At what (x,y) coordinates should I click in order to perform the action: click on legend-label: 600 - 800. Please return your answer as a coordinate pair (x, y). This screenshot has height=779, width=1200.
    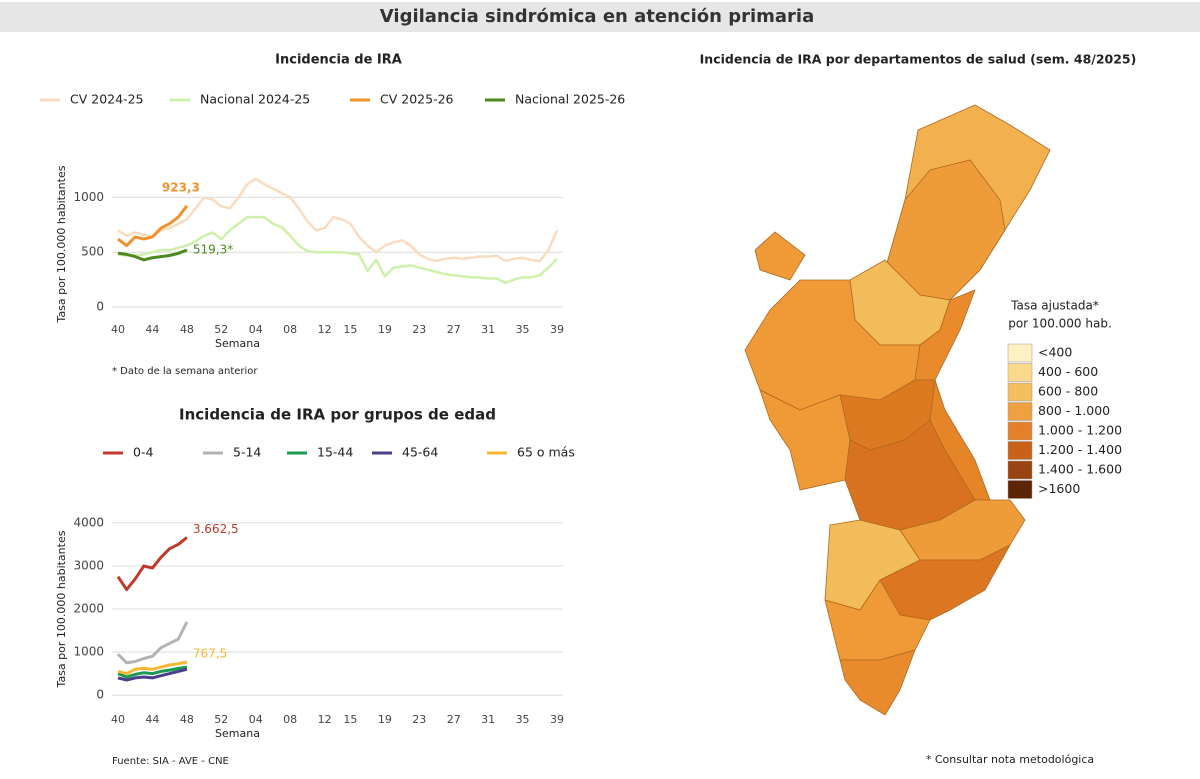
    Looking at the image, I should click on (1068, 391).